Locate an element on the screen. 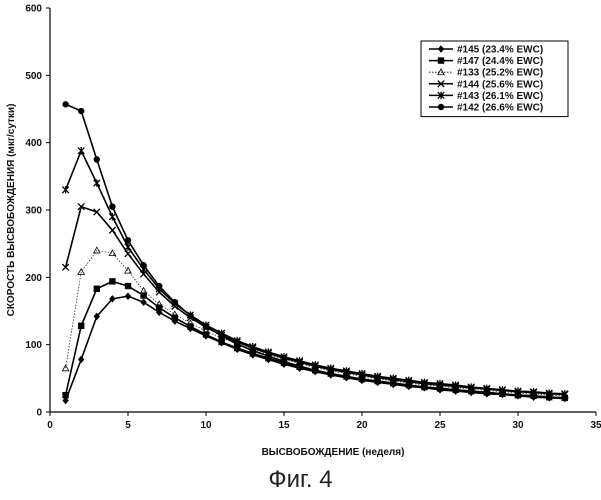  legend-label: #133 (25.2% EWC) is located at coordinates (500, 73).